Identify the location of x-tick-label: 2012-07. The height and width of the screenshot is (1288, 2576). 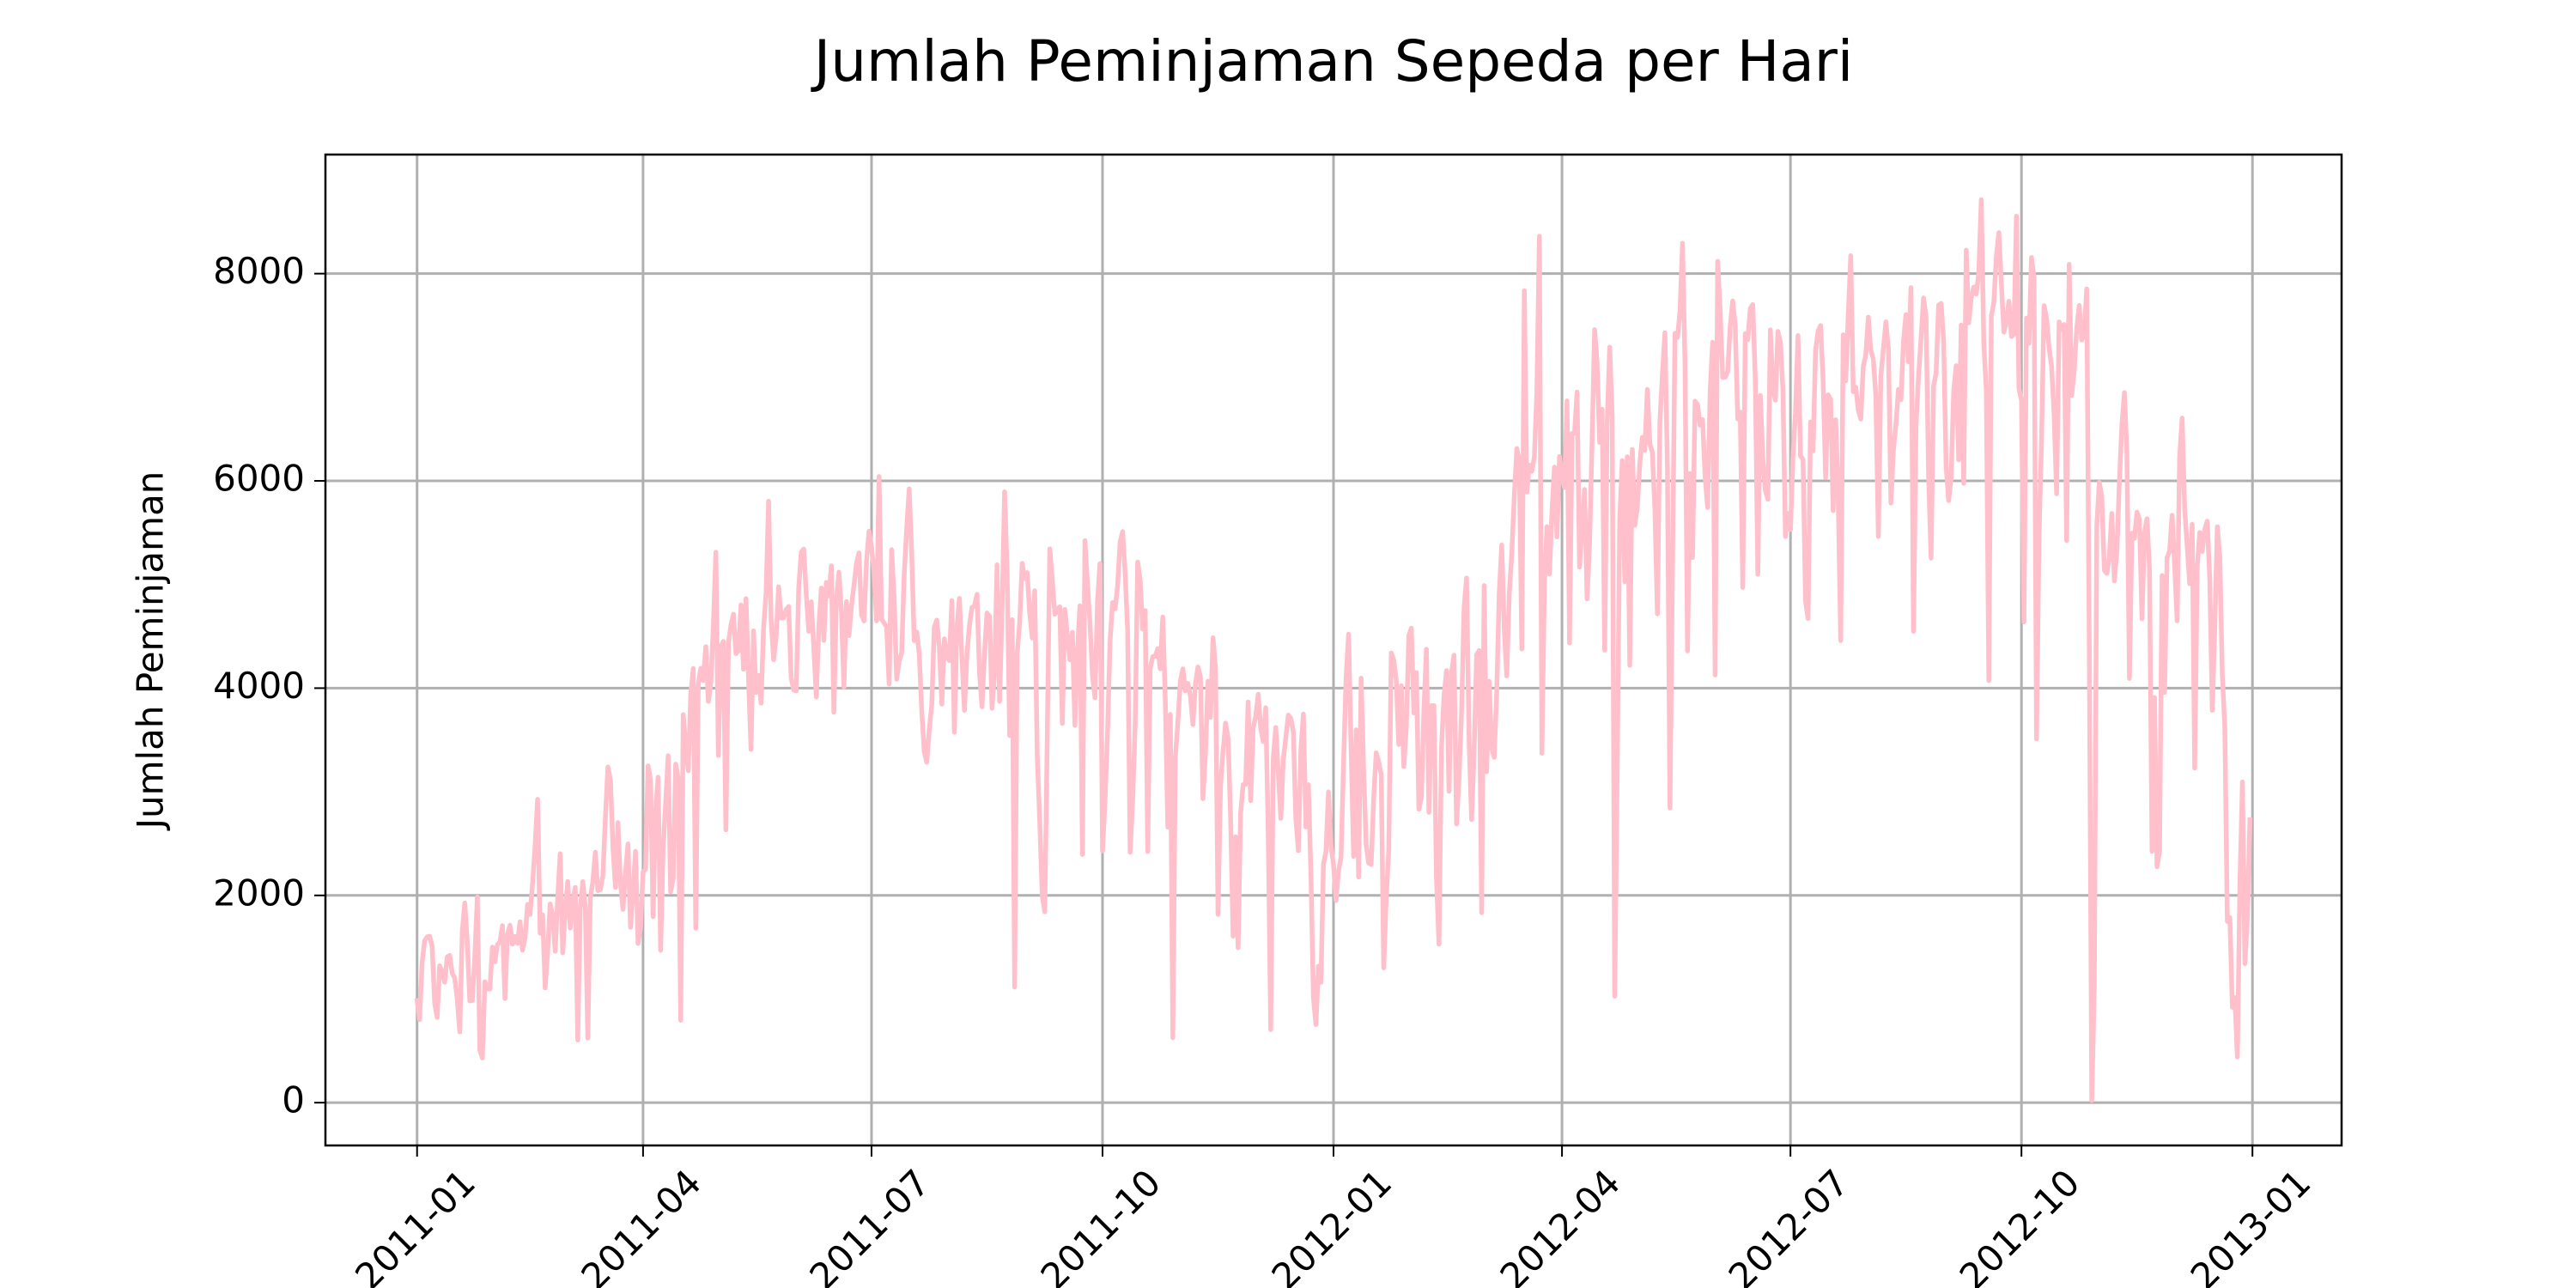
(1789, 1225).